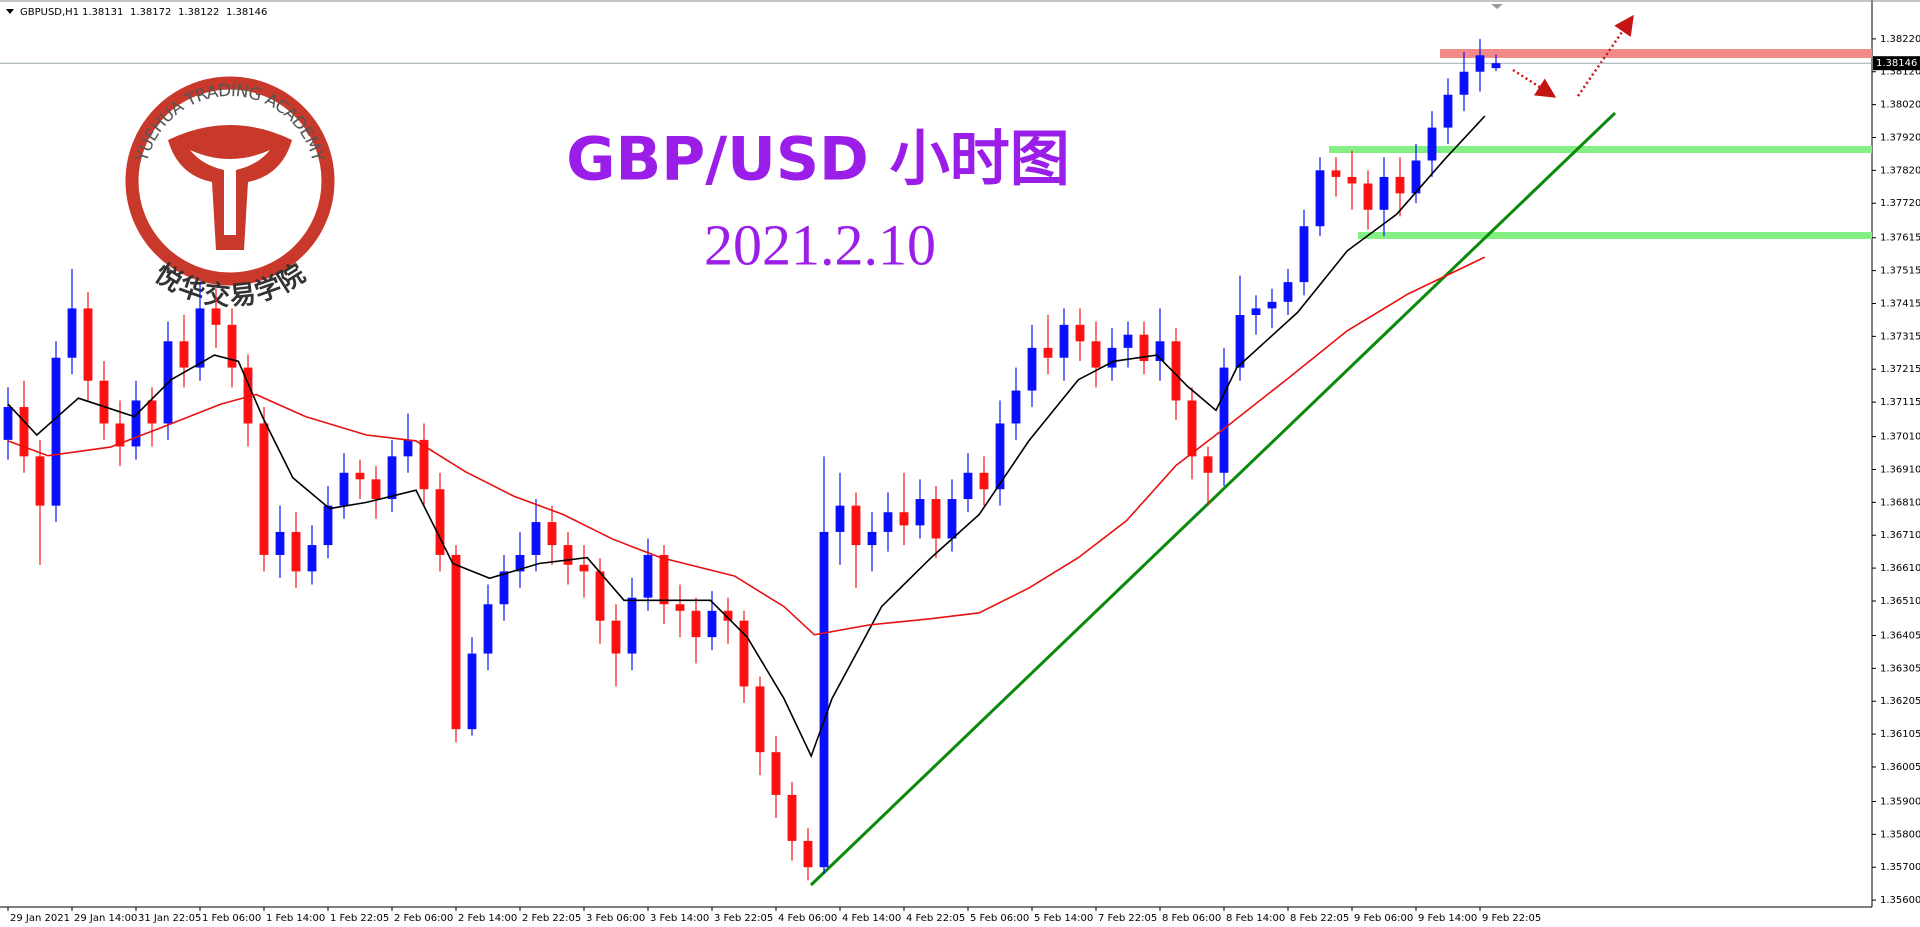 This screenshot has width=1920, height=927. Describe the element at coordinates (679, 918) in the screenshot. I see `x-tick-label: 3 Feb 14:00` at that location.